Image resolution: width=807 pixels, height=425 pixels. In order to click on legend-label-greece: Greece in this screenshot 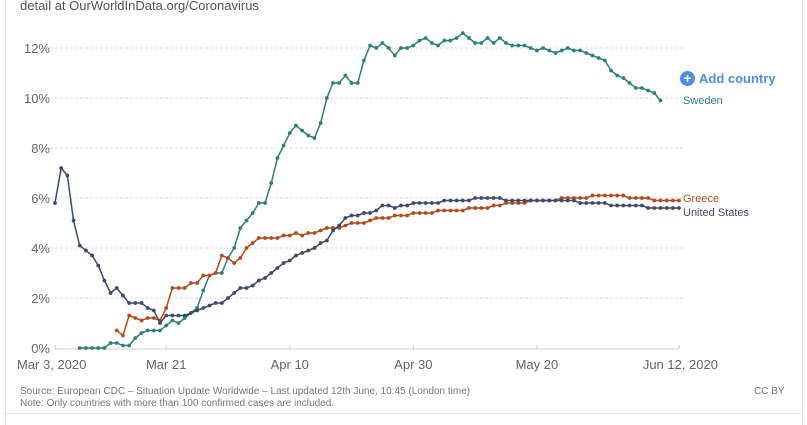, I will do `click(701, 199)`.